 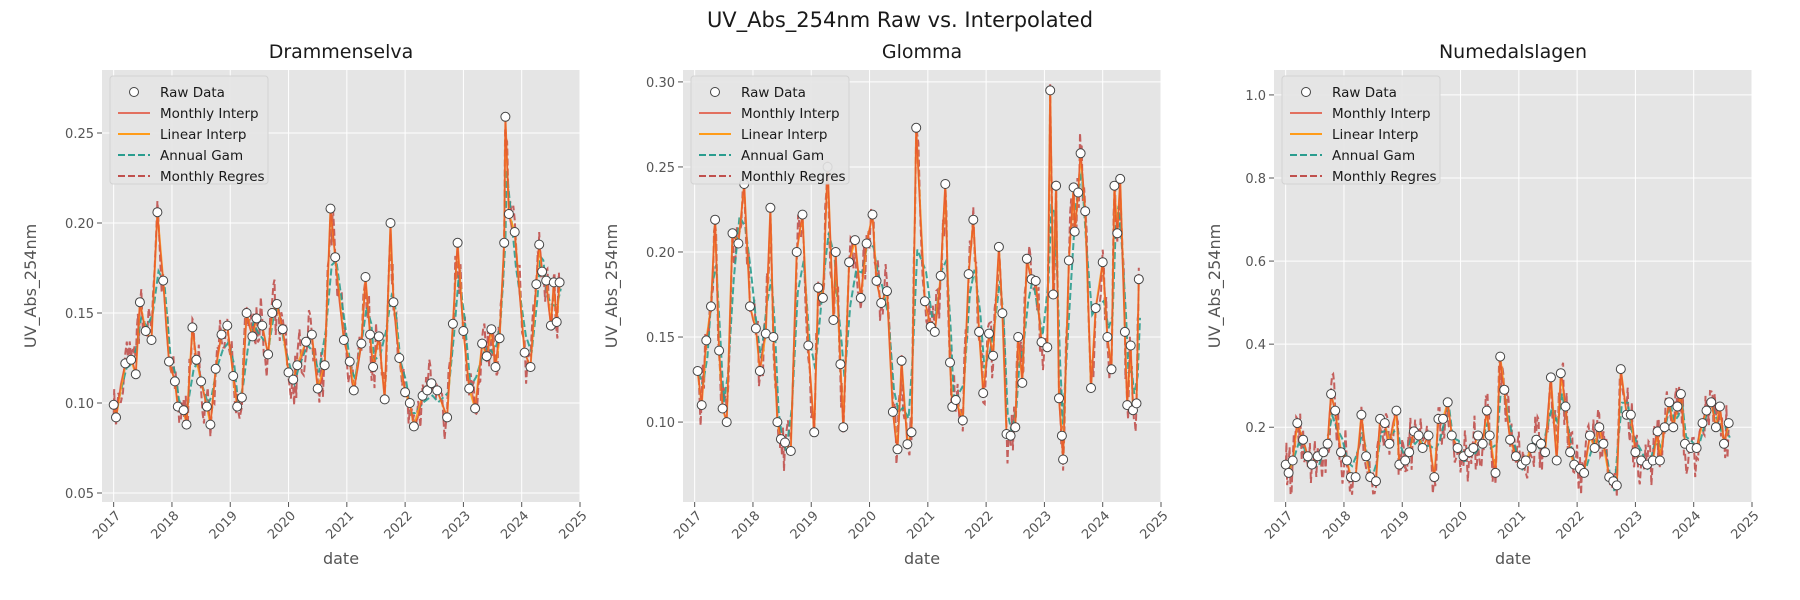 What do you see at coordinates (1507, 421) in the screenshot?
I see `series-monthly-interp` at bounding box center [1507, 421].